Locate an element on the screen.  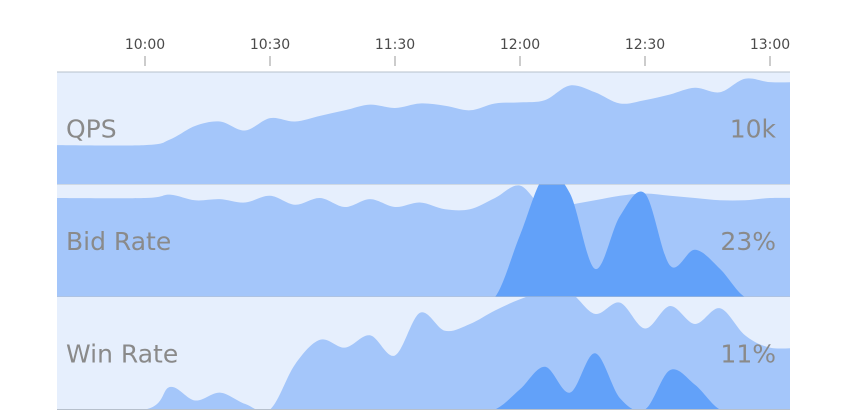
row-value: 23% is located at coordinates (748, 241).